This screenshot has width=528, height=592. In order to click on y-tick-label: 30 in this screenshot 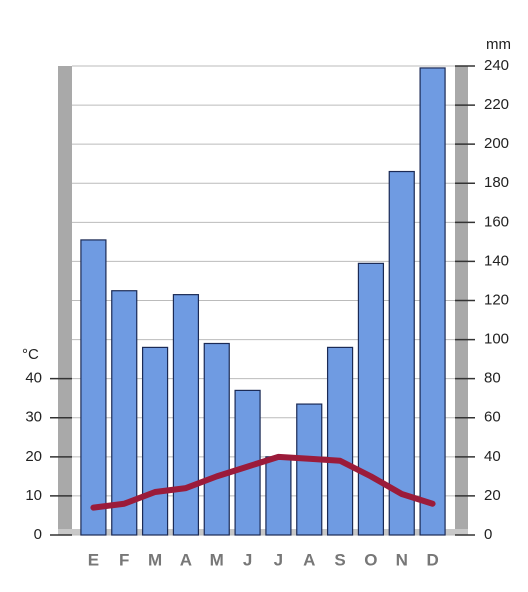, I will do `click(33, 417)`.